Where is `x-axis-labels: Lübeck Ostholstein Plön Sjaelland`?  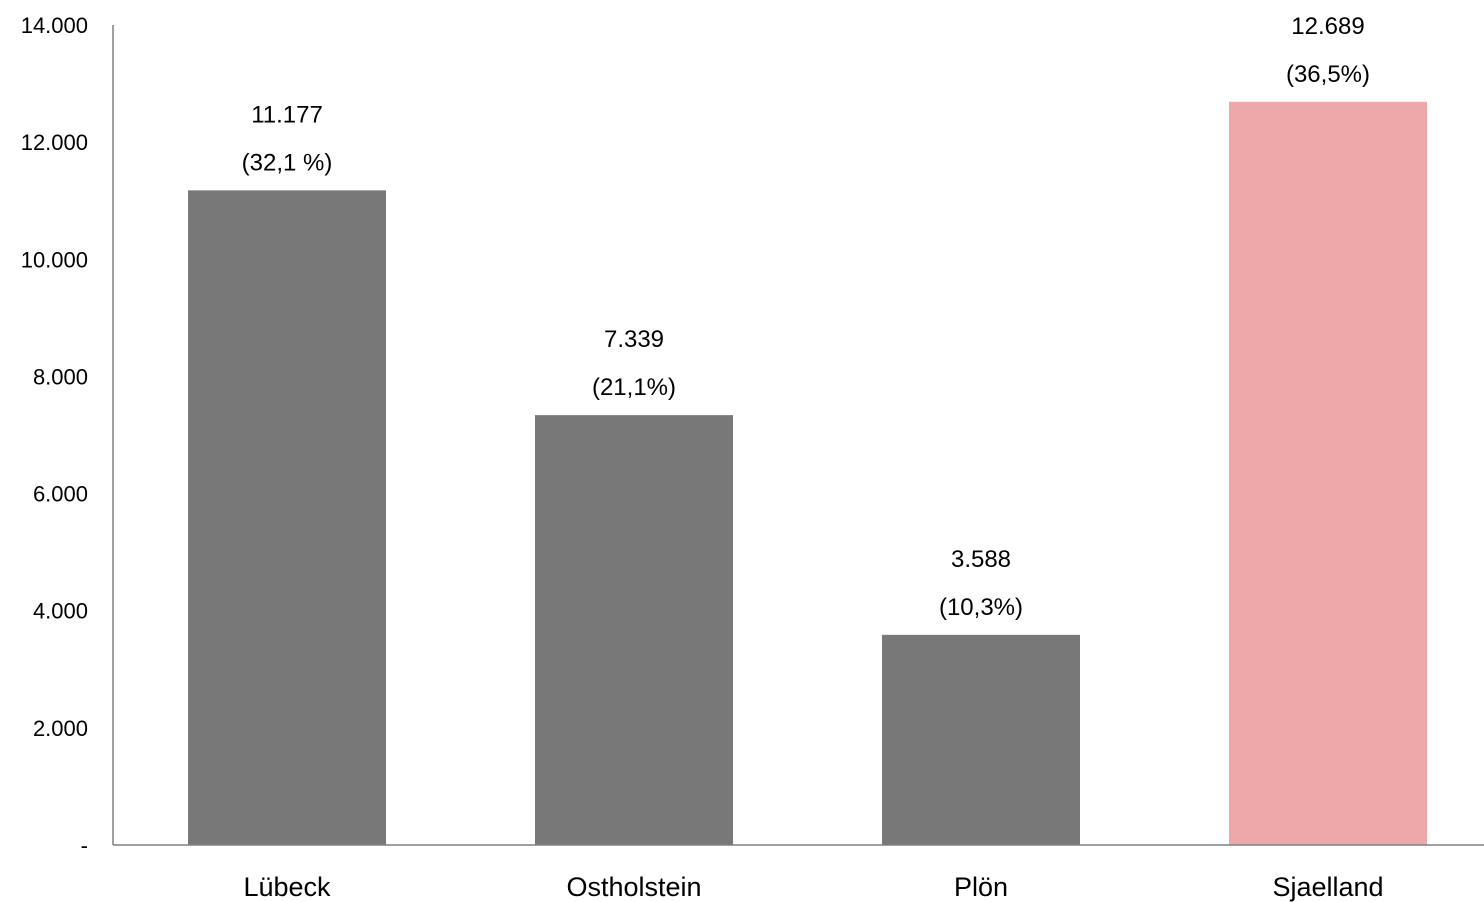 x-axis-labels: Lübeck Ostholstein Plön Sjaelland is located at coordinates (813, 887).